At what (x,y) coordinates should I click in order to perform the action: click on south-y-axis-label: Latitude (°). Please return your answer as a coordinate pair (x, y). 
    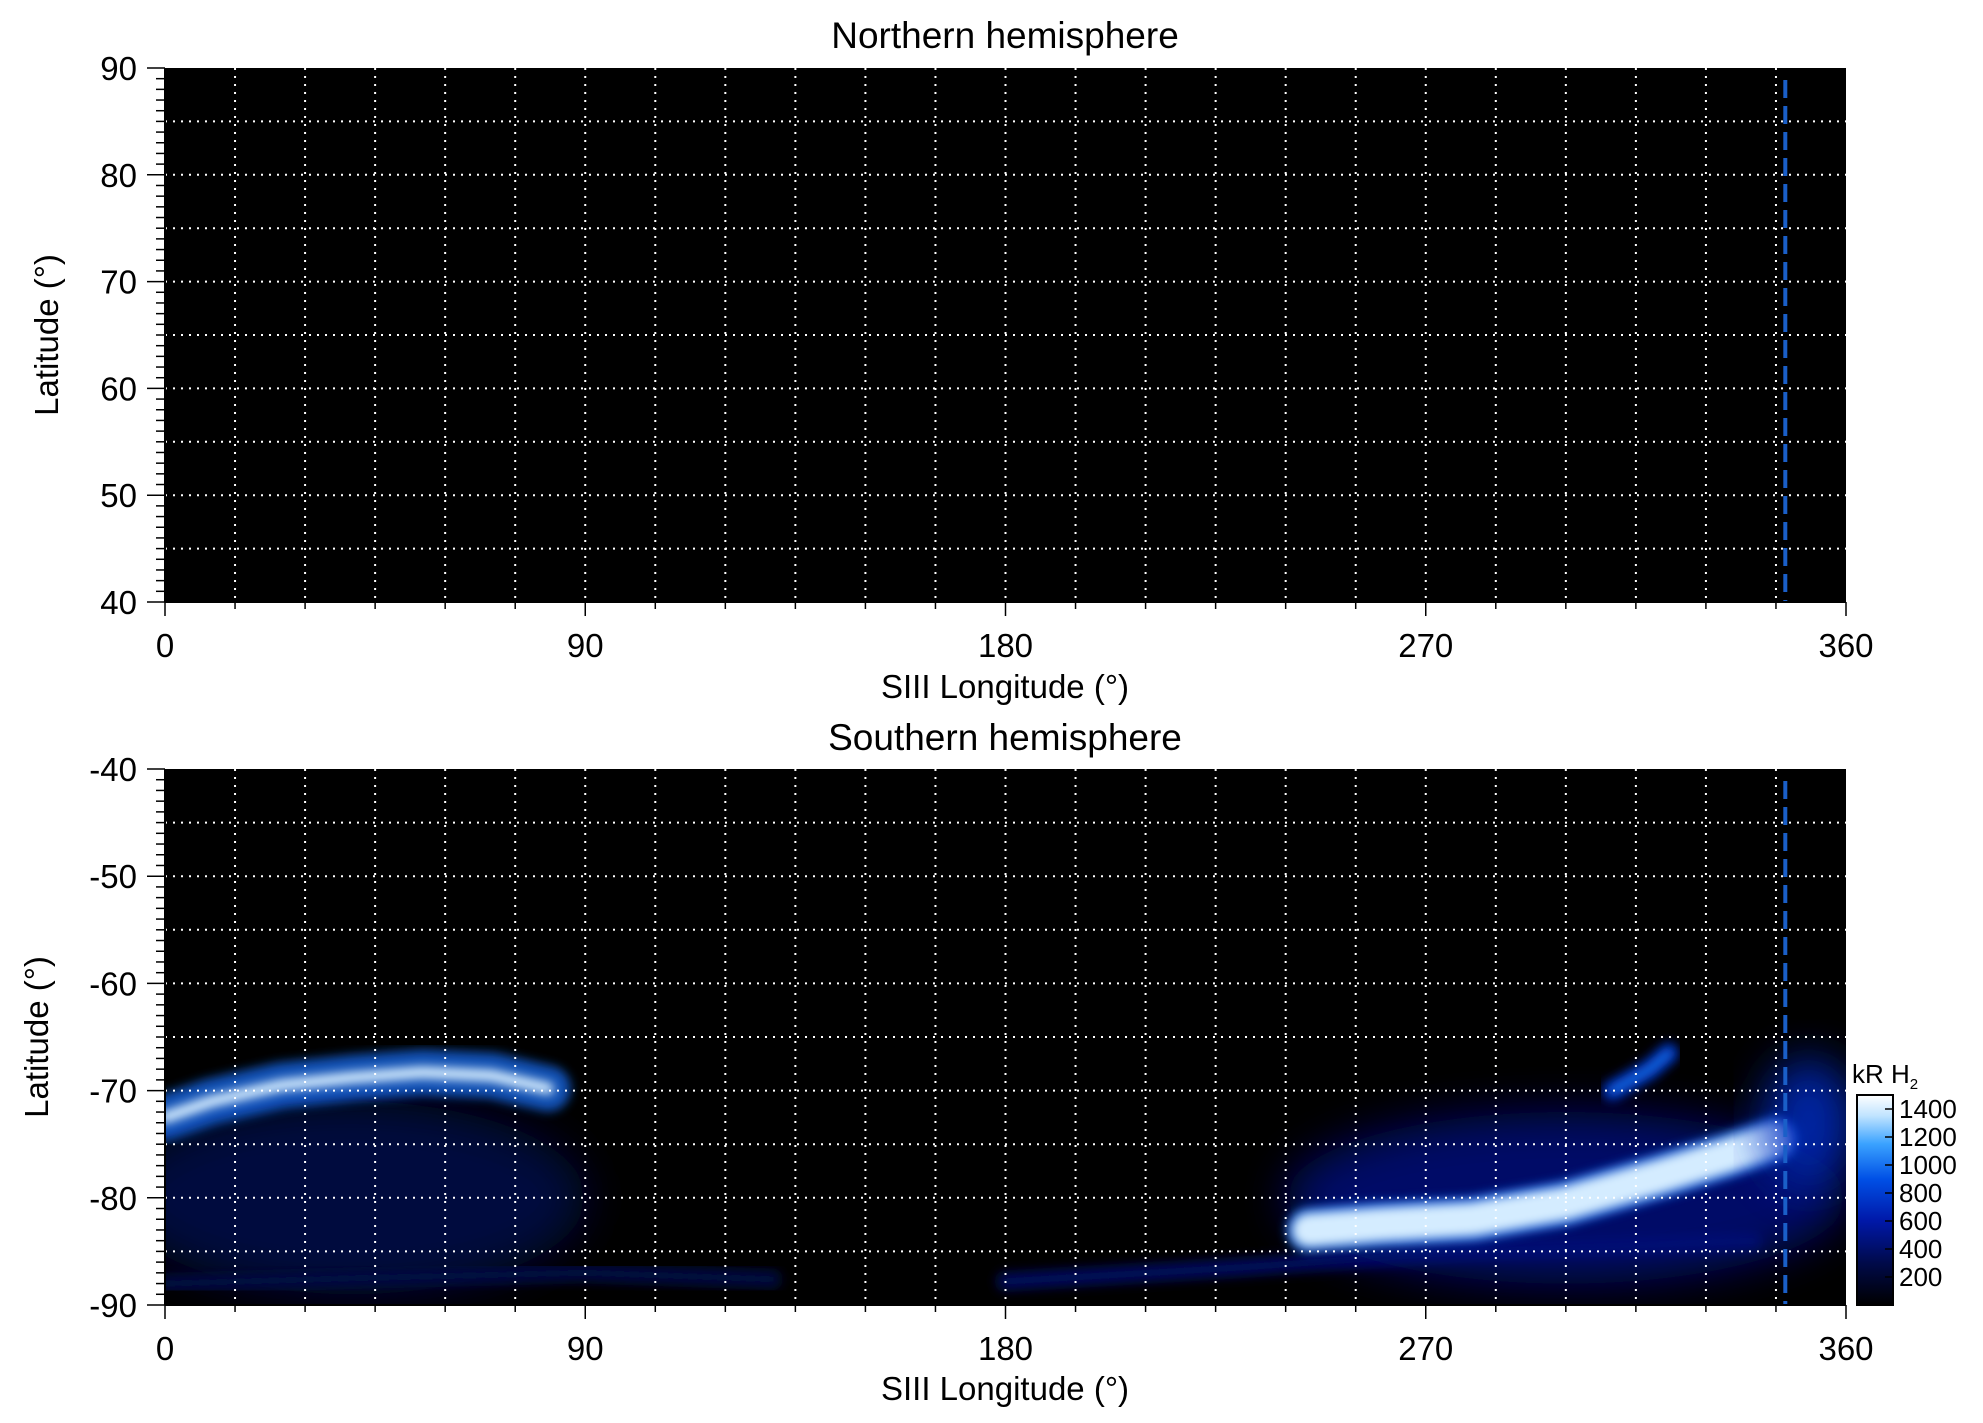
    Looking at the image, I should click on (36, 1037).